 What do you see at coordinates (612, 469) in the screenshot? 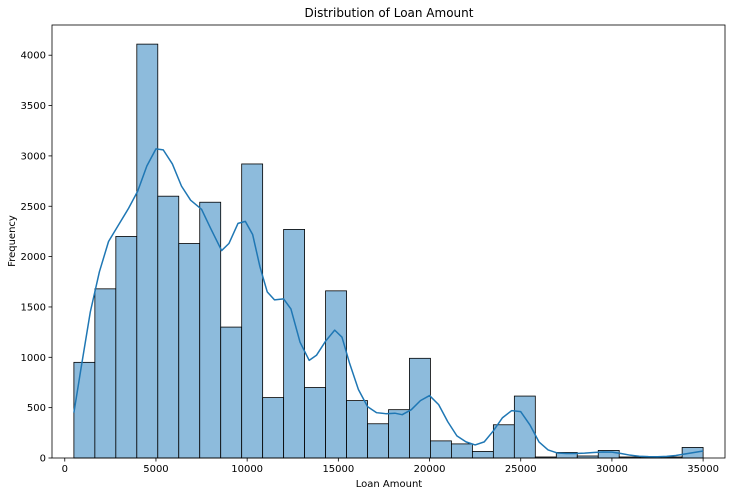
I see `x-tick-label: 30000` at bounding box center [612, 469].